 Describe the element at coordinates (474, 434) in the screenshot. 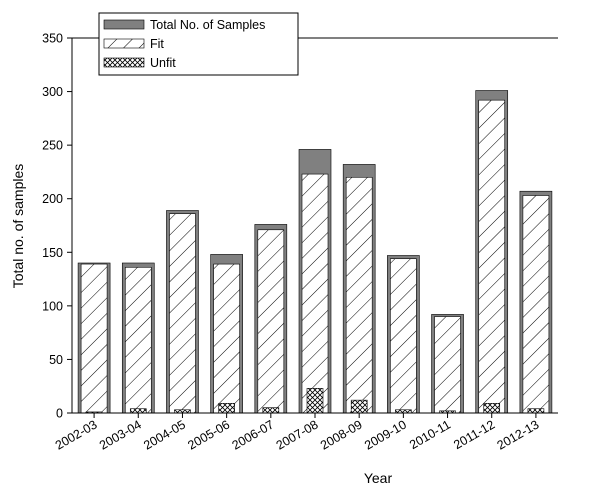

I see `x-tick-label: 2011-12` at that location.